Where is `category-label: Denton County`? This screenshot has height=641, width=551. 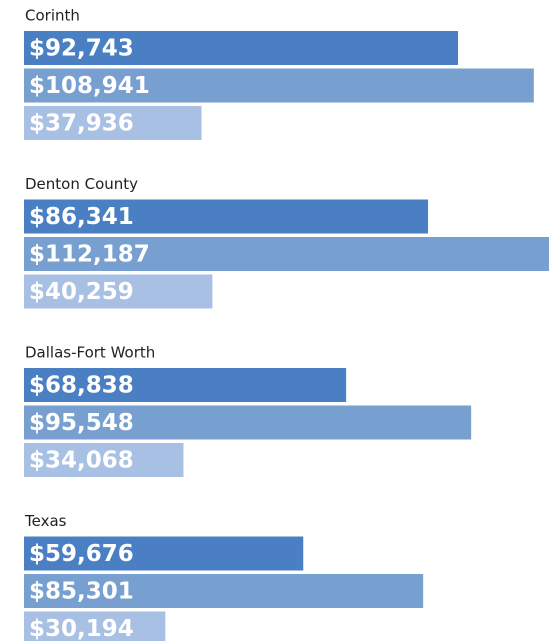
category-label: Denton County is located at coordinates (81, 184).